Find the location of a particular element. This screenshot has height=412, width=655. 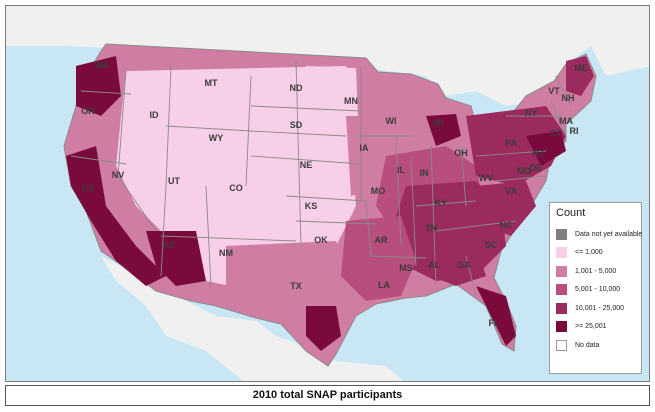

state-label-ct: CT is located at coordinates (556, 133).